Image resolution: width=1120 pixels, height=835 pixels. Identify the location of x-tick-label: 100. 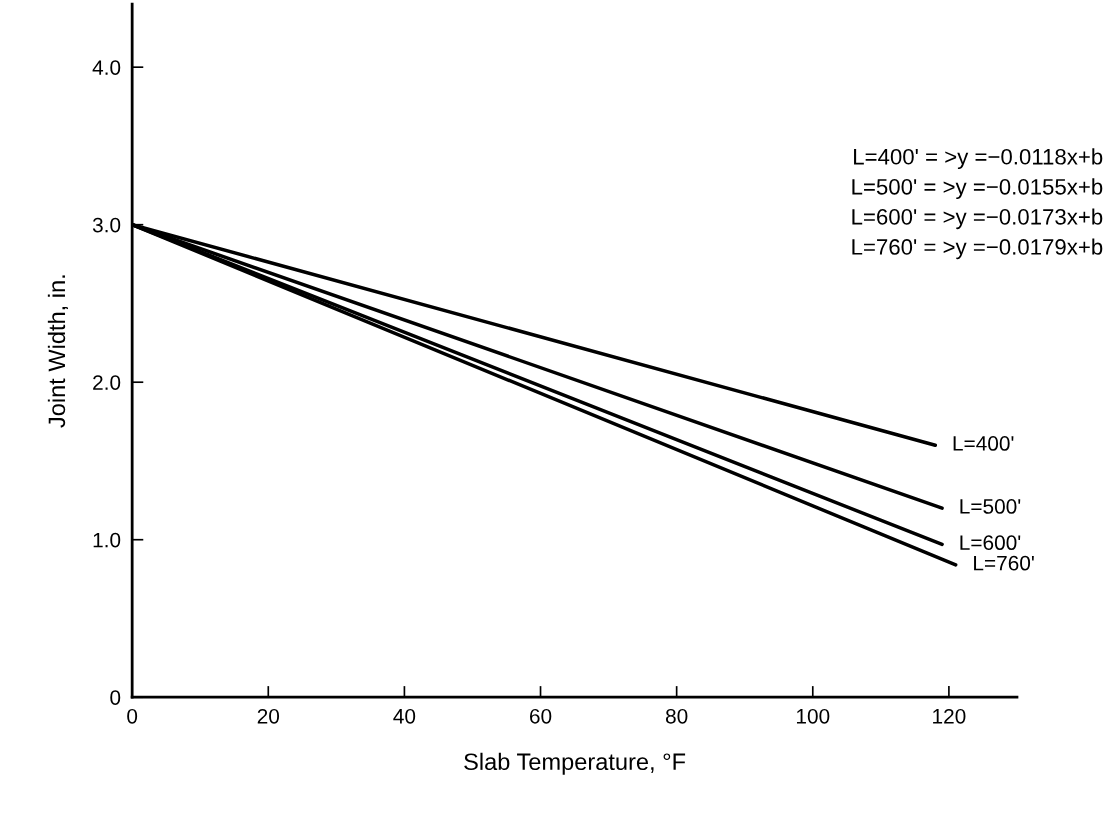
(813, 716).